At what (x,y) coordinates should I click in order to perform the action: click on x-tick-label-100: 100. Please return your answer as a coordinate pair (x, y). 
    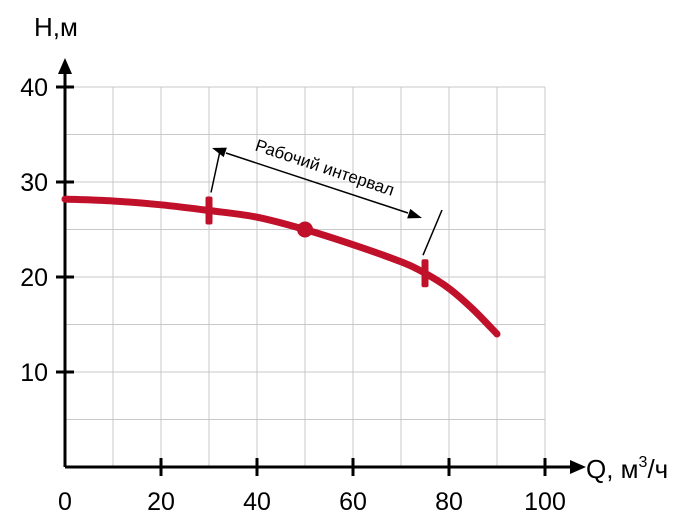
    Looking at the image, I should click on (545, 502).